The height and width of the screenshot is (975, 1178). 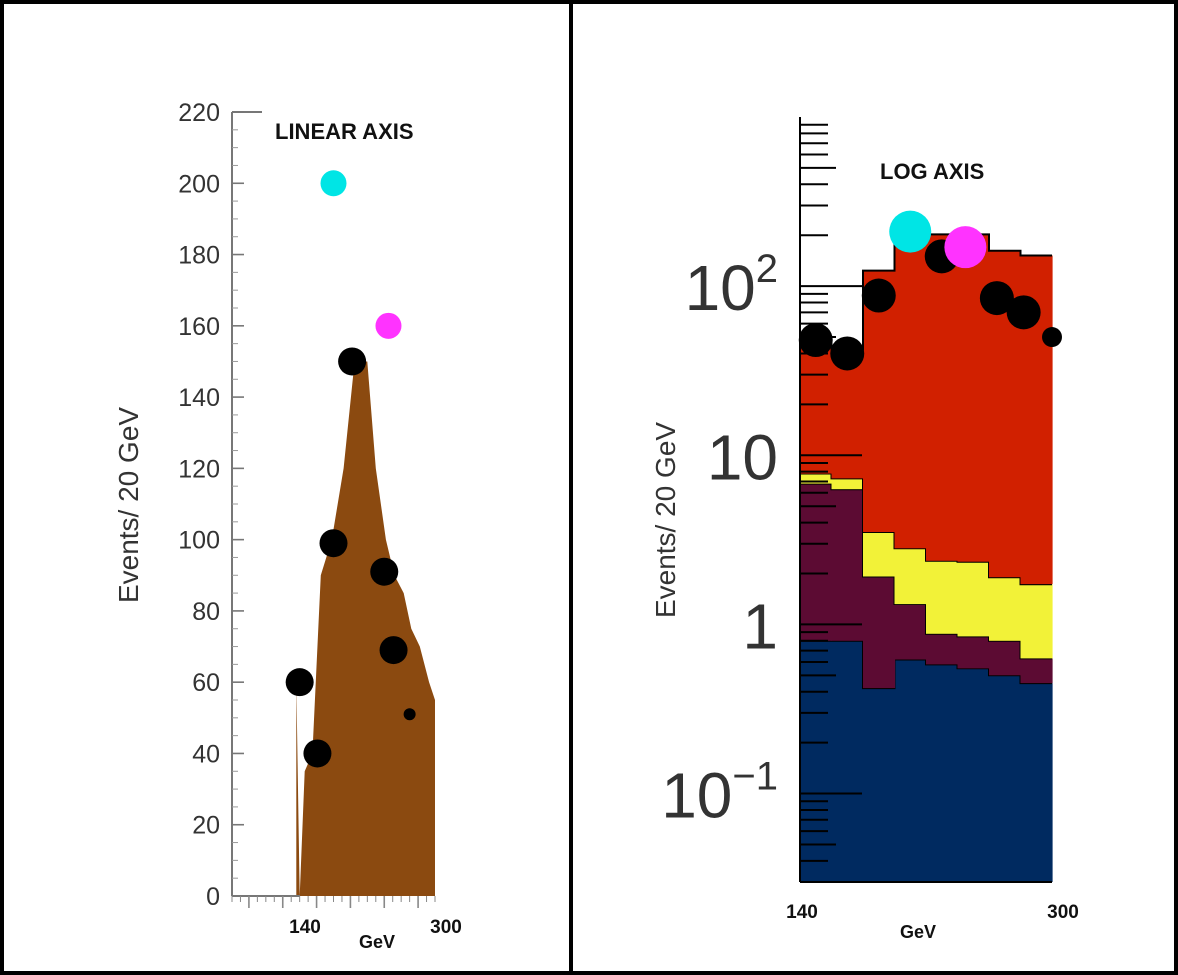 I want to click on linear-x-tick-label-140: 140, so click(x=305, y=927).